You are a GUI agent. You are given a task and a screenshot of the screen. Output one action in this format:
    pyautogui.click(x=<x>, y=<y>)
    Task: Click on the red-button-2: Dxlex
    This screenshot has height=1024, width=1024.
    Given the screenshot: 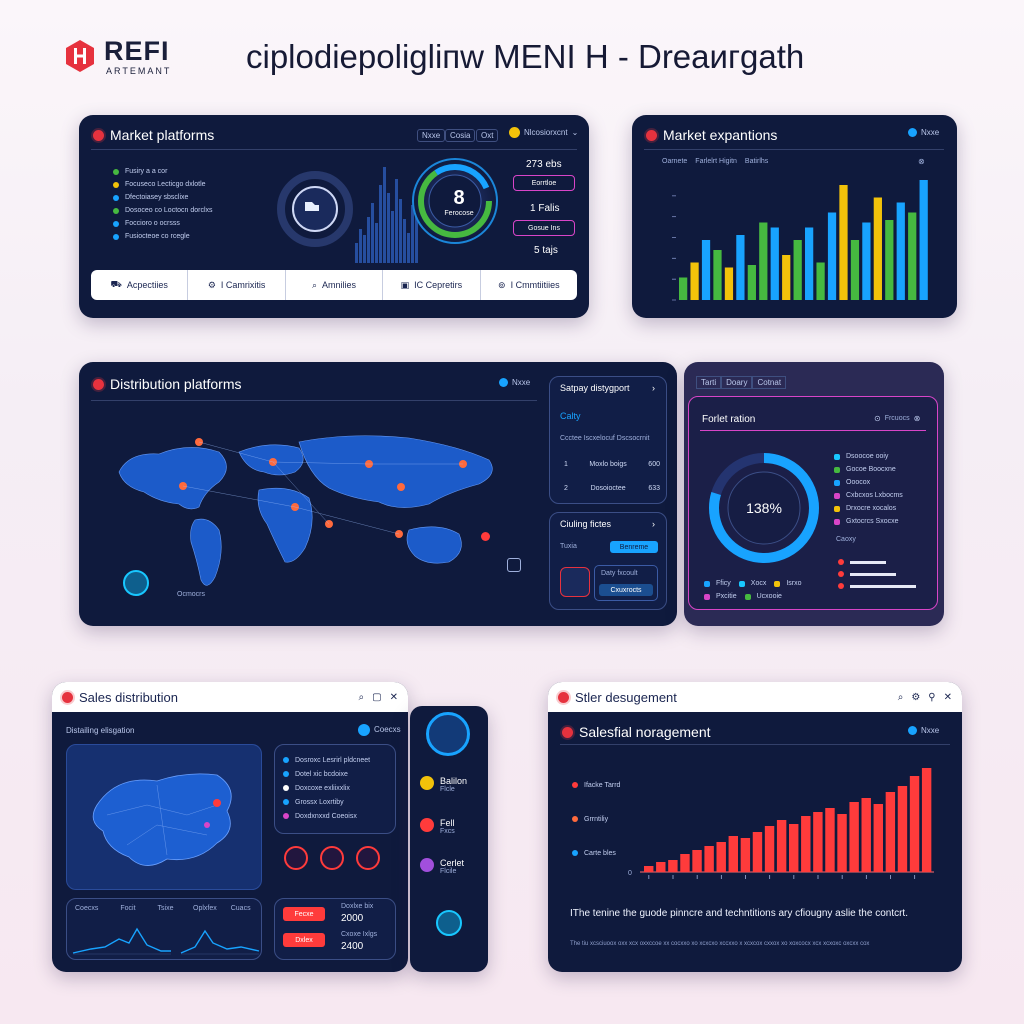 What is the action you would take?
    pyautogui.click(x=304, y=940)
    